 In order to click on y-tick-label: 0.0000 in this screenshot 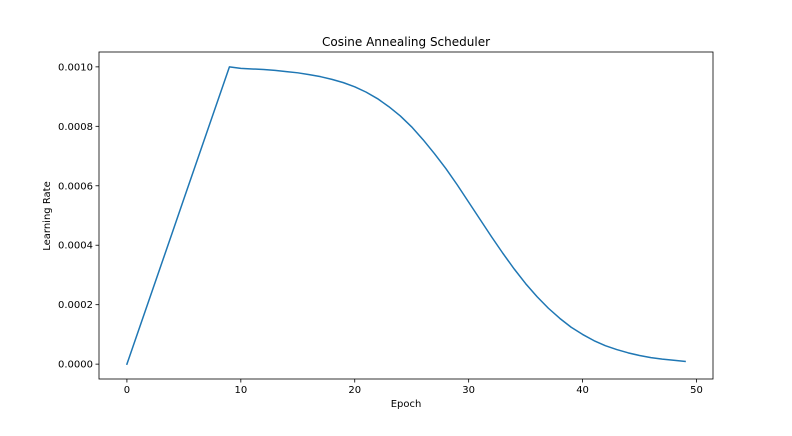, I will do `click(75, 365)`.